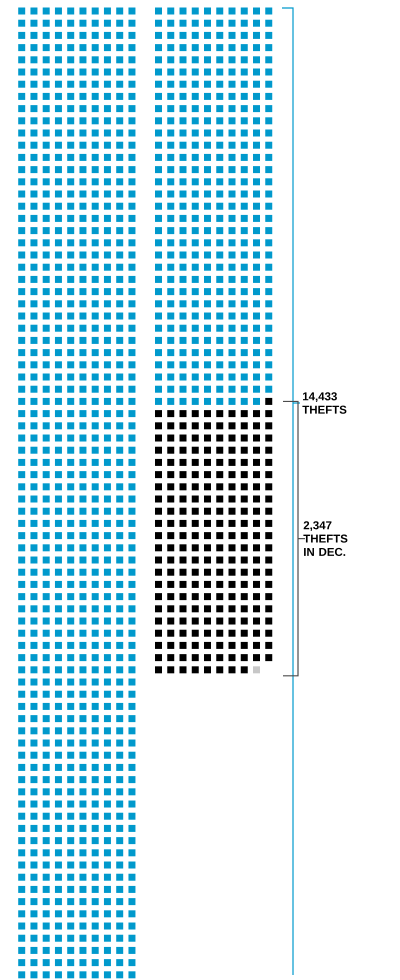 This screenshot has width=400, height=980. What do you see at coordinates (325, 545) in the screenshot?
I see `category-label: THEFTS IN DEC.` at bounding box center [325, 545].